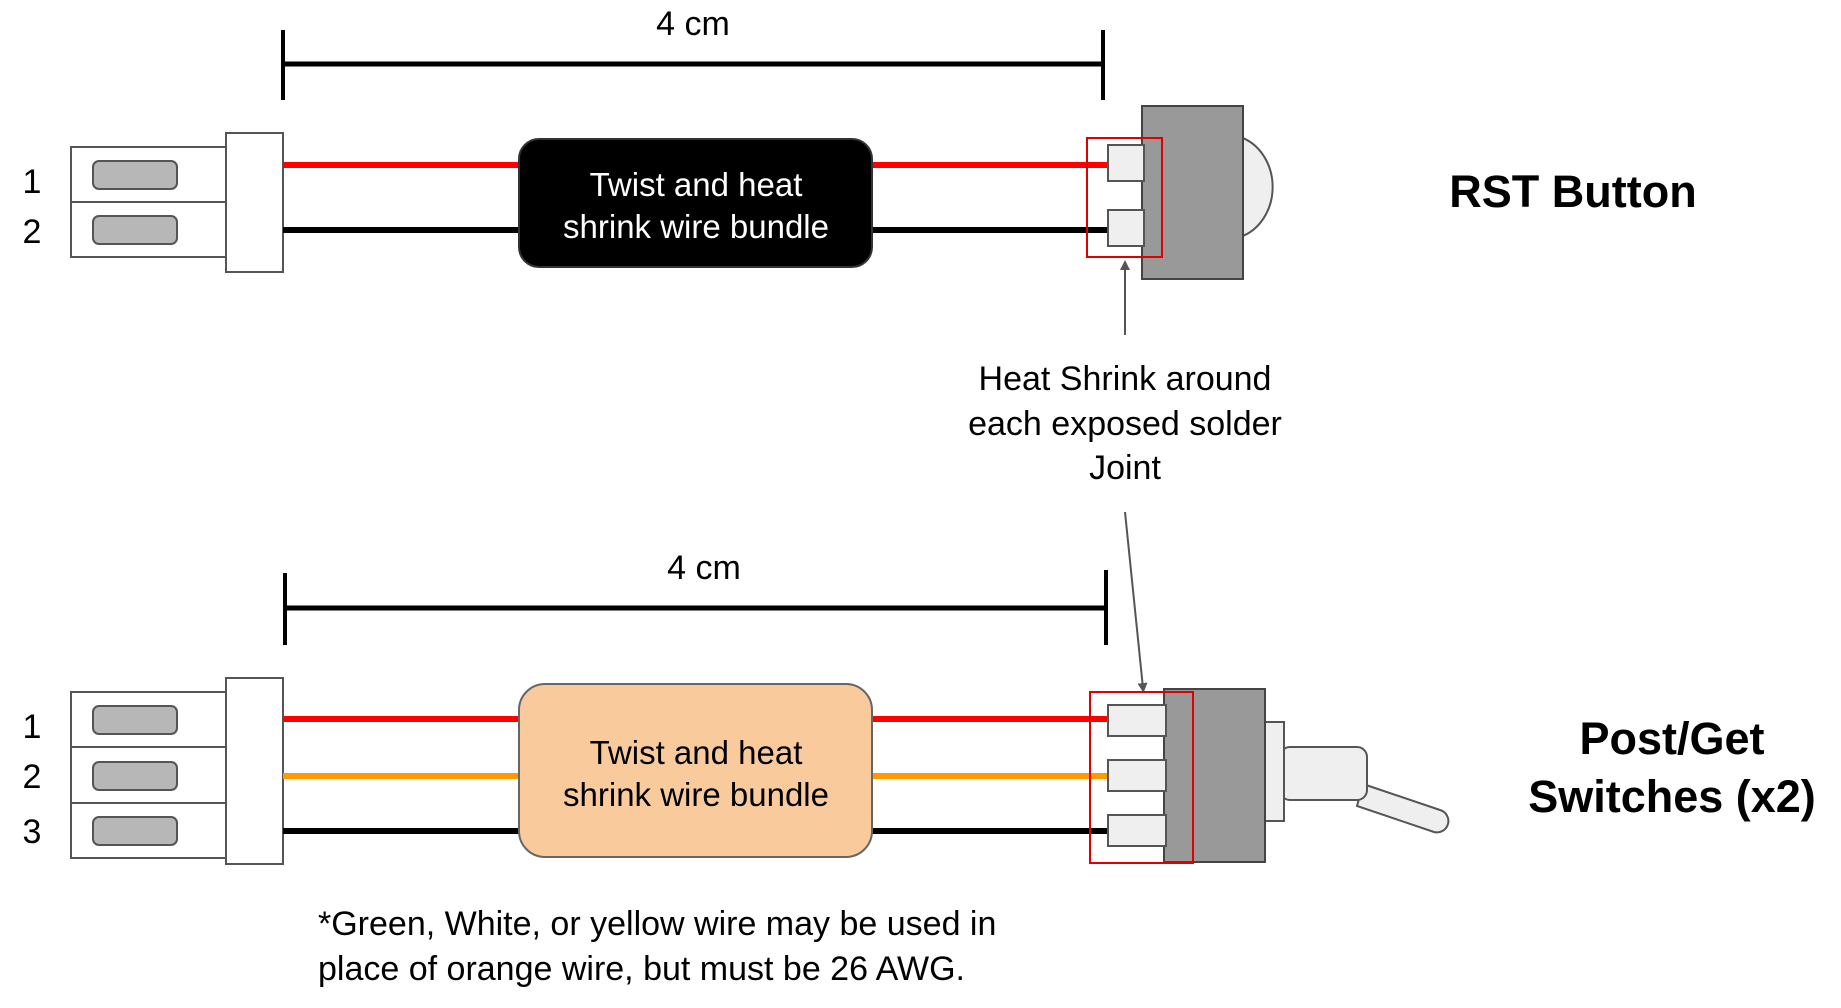  Describe the element at coordinates (32, 182) in the screenshot. I see `top-pin-1-label: 1` at that location.